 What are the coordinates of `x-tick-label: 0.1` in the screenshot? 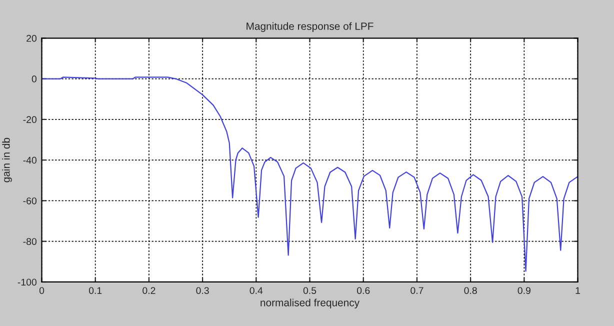 It's located at (95, 290).